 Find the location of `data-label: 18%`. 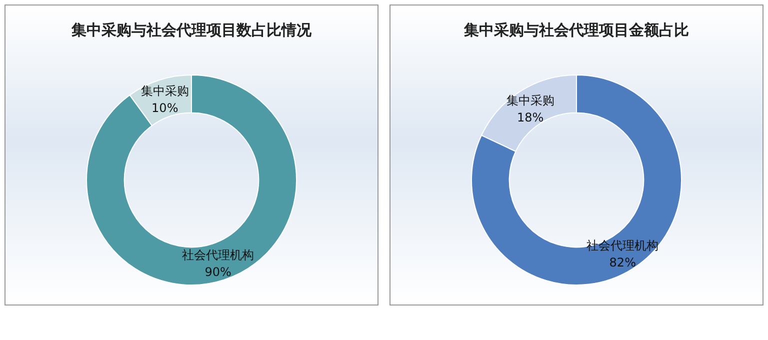

data-label: 18% is located at coordinates (530, 117).